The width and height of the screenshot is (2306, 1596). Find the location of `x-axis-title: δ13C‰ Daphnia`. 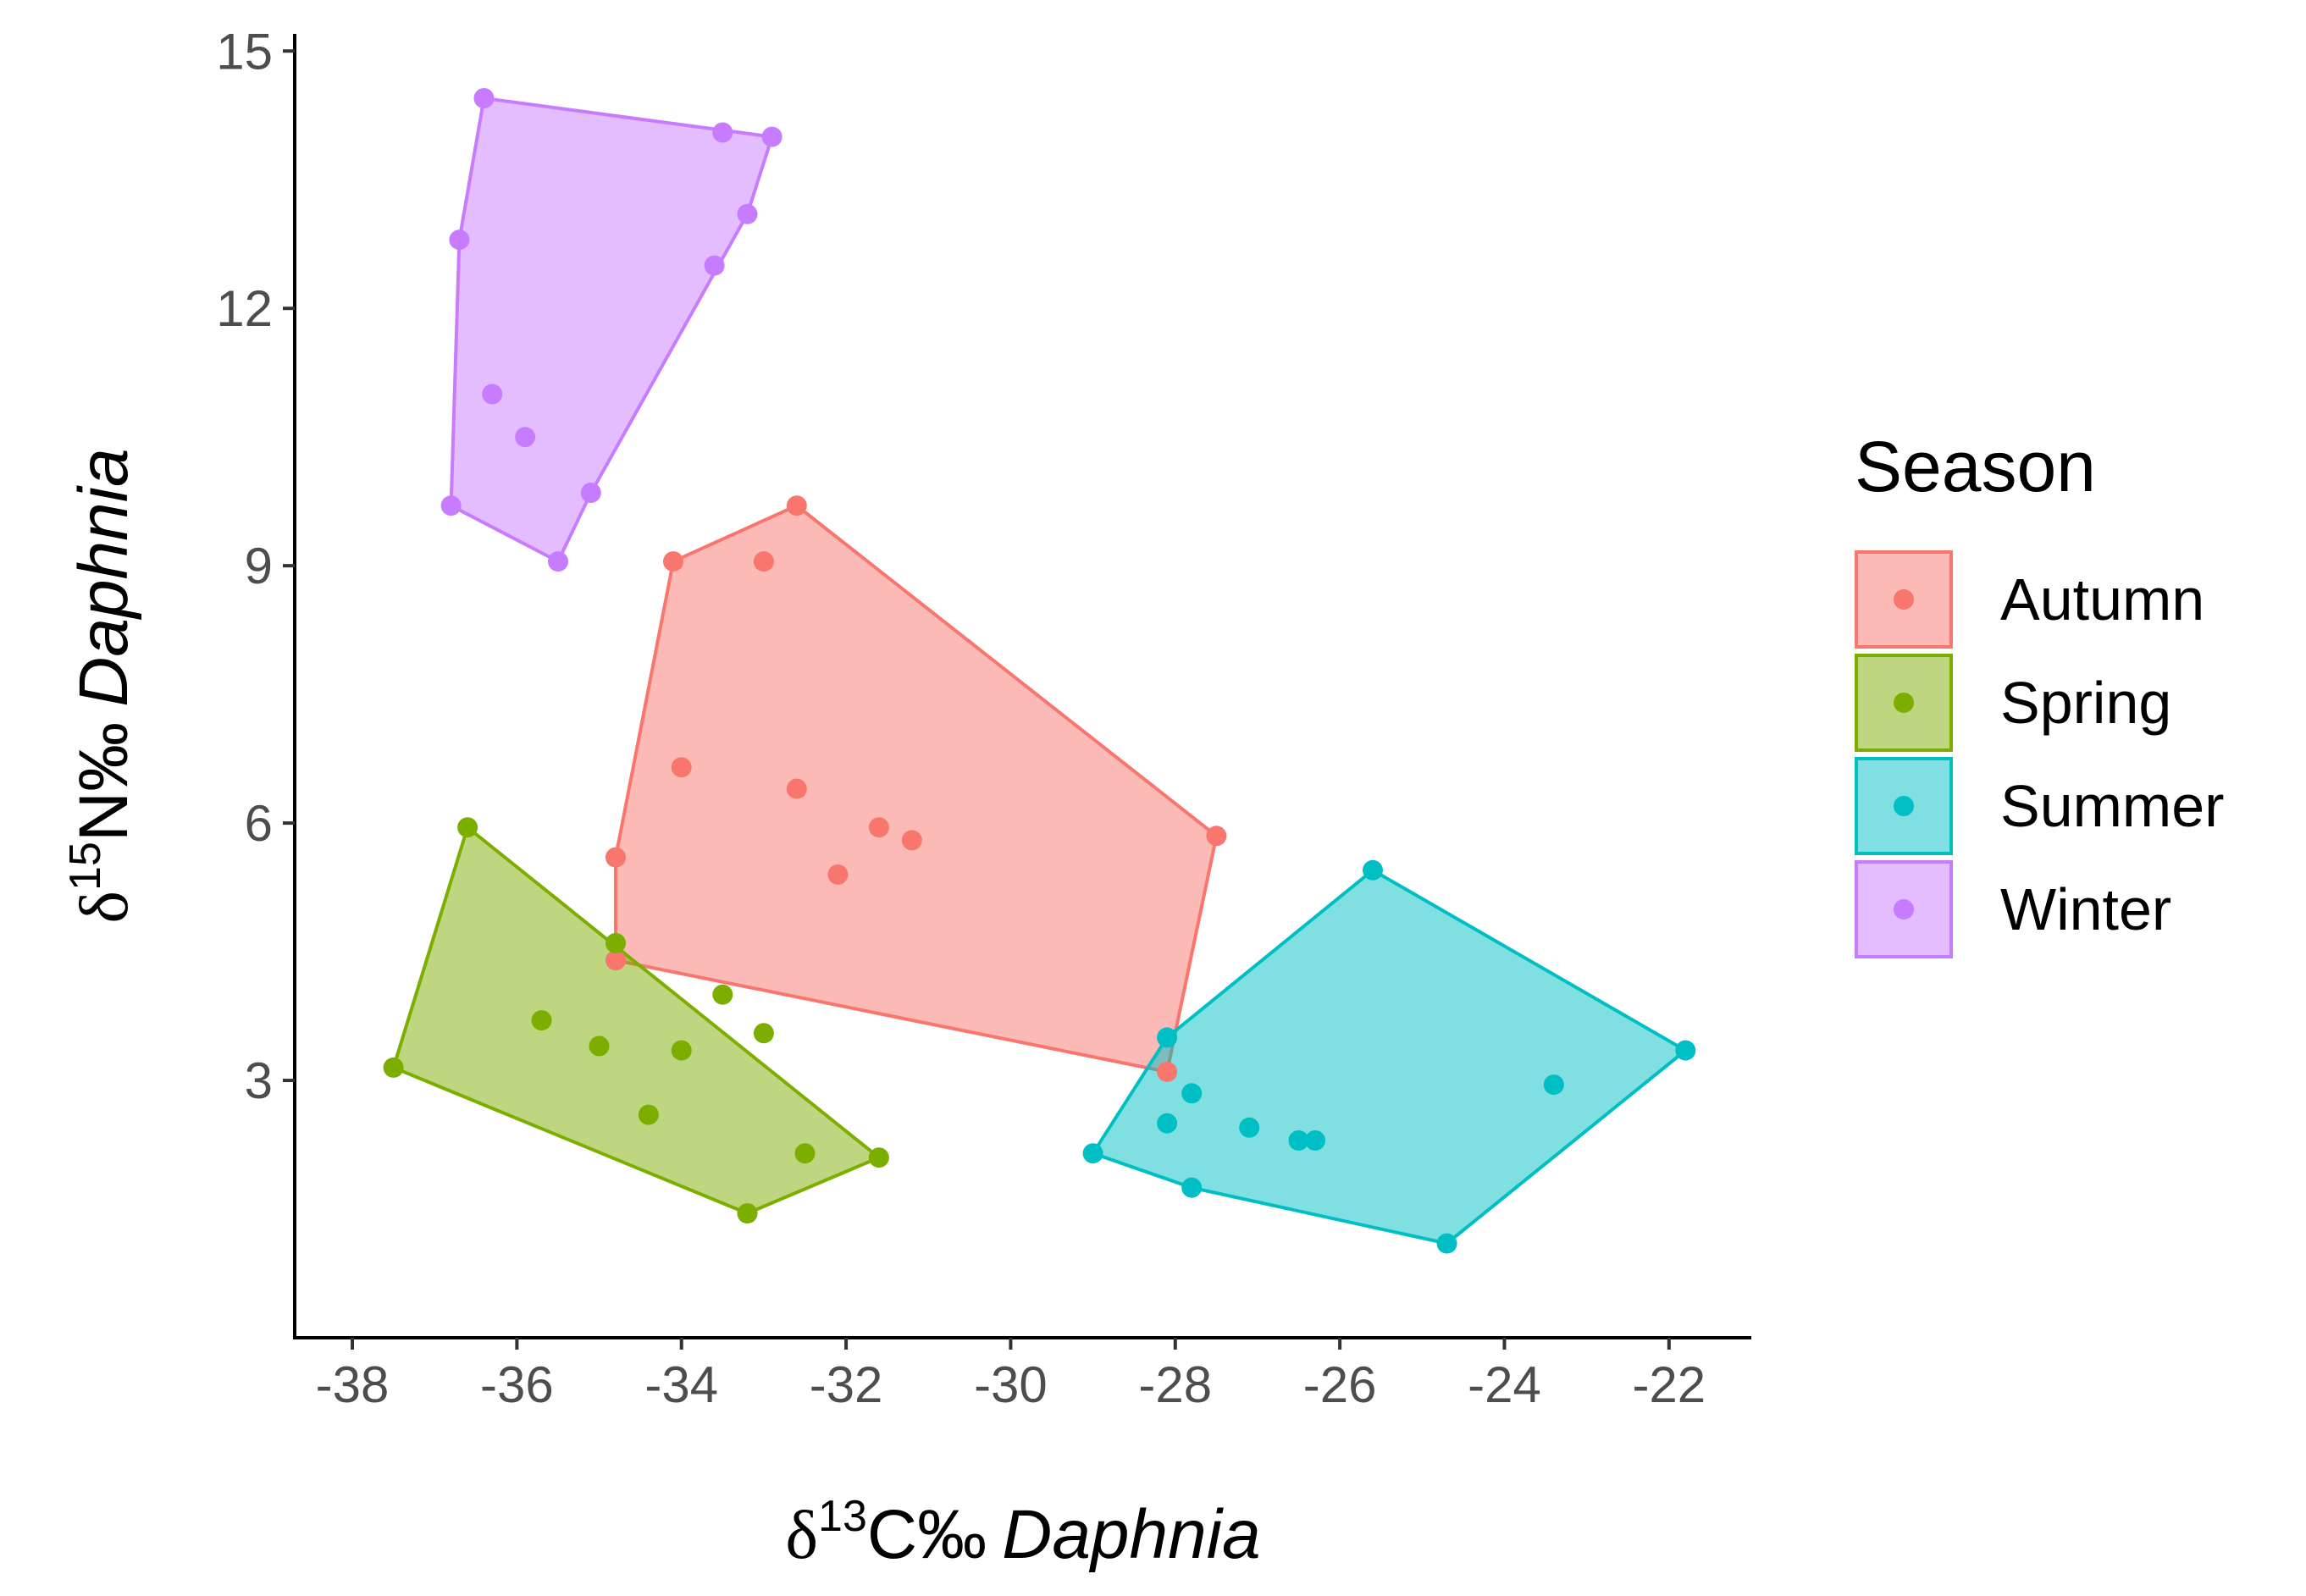

x-axis-title: δ13C‰ Daphnia is located at coordinates (1022, 1532).